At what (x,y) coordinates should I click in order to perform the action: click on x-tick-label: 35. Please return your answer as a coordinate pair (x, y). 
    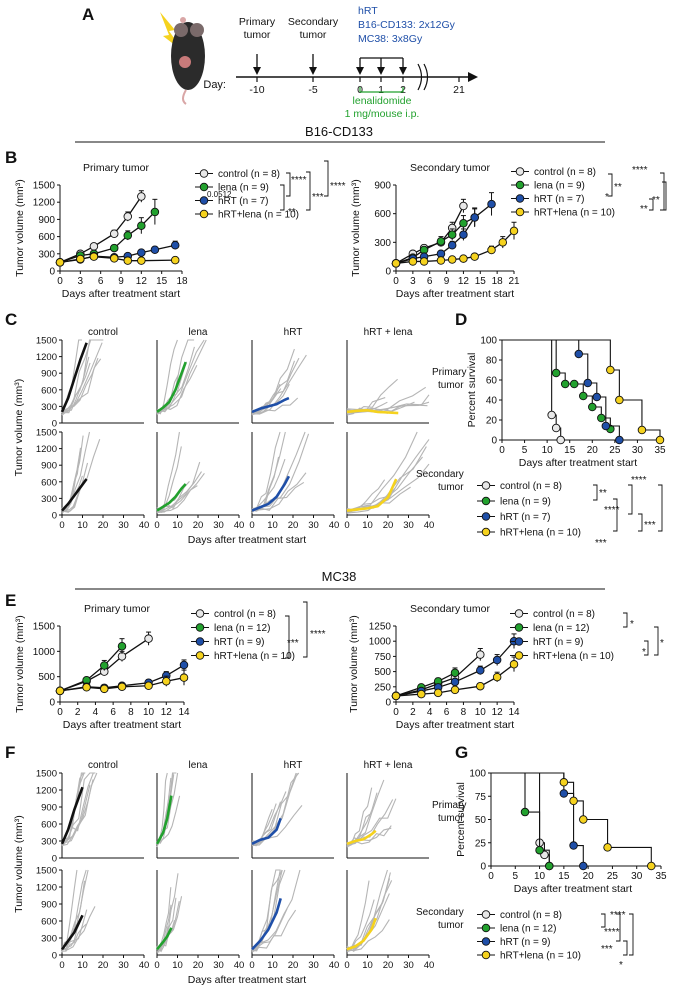
    Looking at the image, I should click on (661, 876).